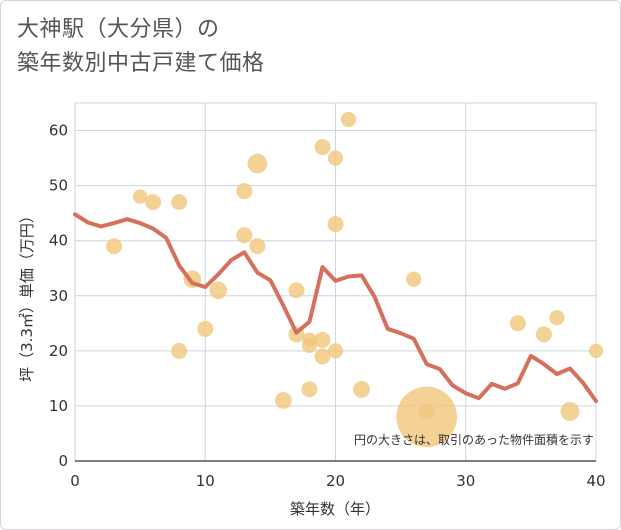 Image resolution: width=621 pixels, height=530 pixels. Describe the element at coordinates (335, 481) in the screenshot. I see `x-tick-label: 20` at that location.